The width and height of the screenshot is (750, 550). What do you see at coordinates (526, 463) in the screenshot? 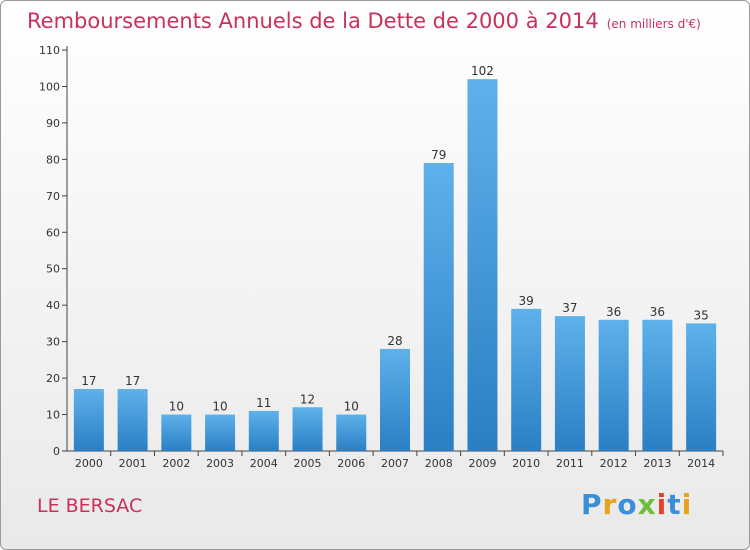
I see `x-tick-label: 2010` at bounding box center [526, 463].